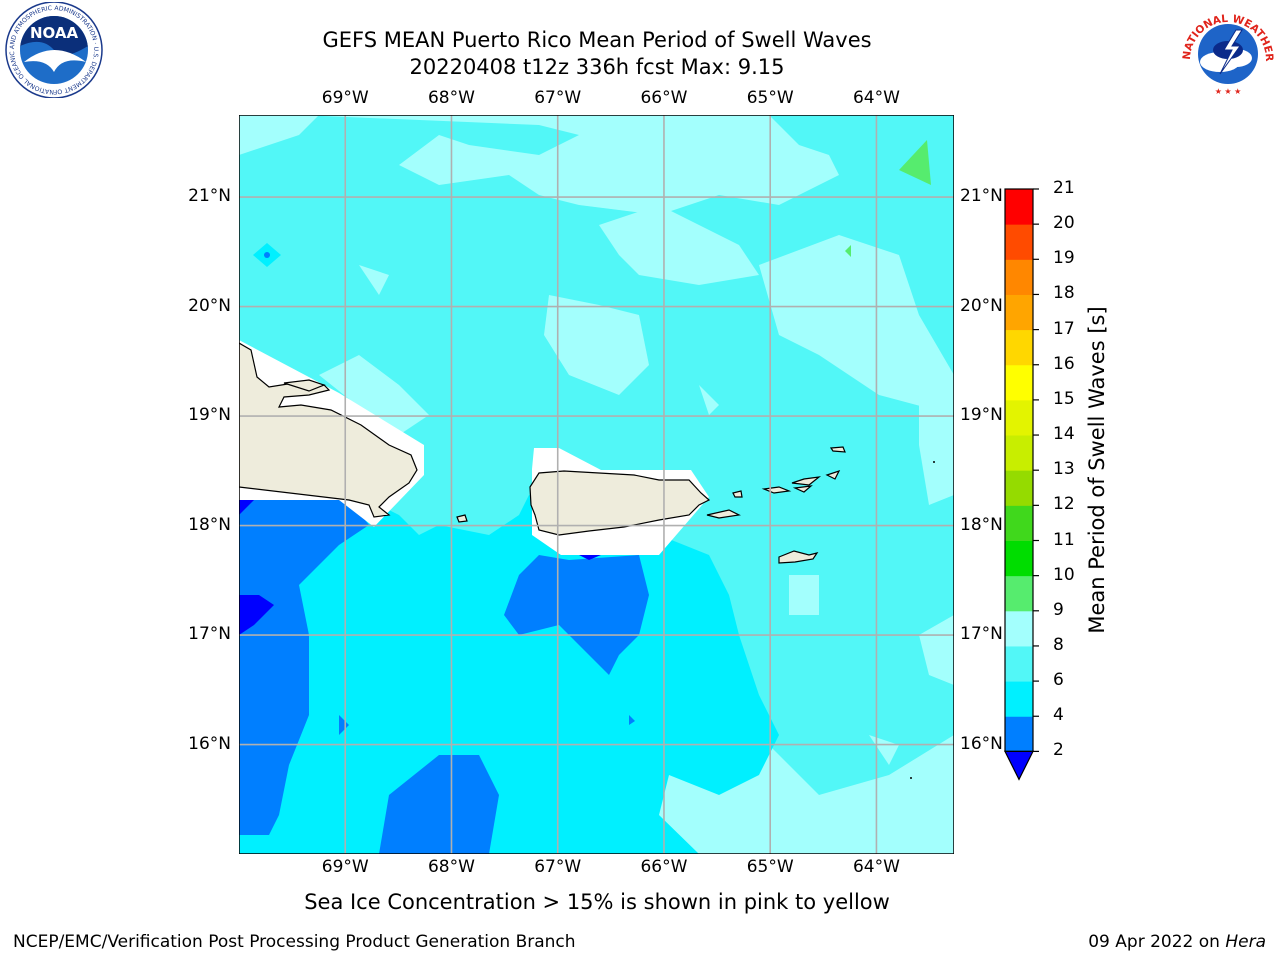 The image size is (1280, 960). What do you see at coordinates (345, 98) in the screenshot?
I see `lon-tick-label-top: 69°W` at bounding box center [345, 98].